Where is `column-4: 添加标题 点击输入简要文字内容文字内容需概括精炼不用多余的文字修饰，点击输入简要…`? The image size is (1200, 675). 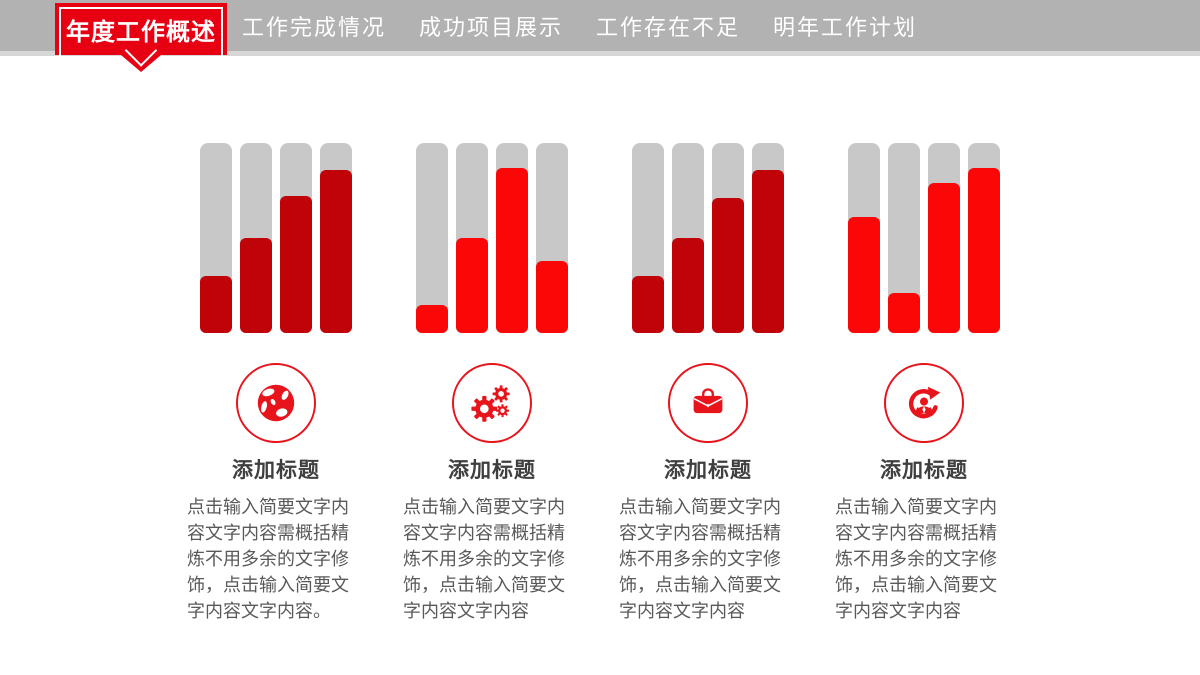 column-4: 添加标题 点击输入简要文字内容文字内容需概括精炼不用多余的文字修饰，点击输入简要… is located at coordinates (924, 383).